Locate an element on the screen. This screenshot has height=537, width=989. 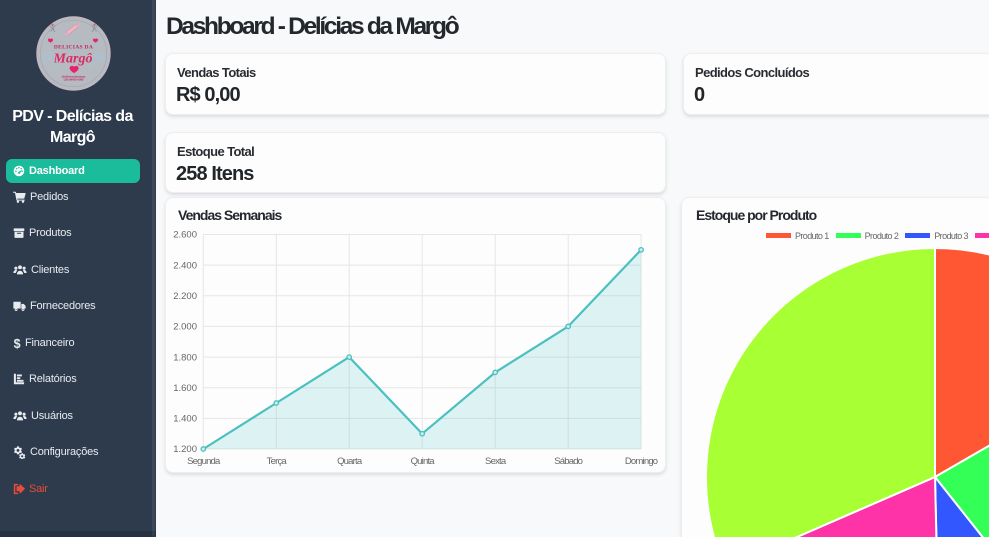
svg-text: Quinta is located at coordinates (423, 461).